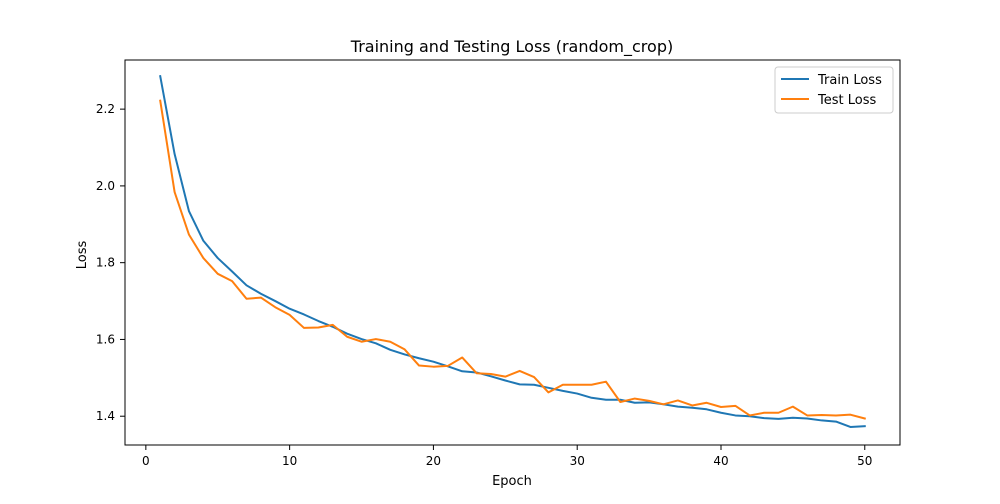 The height and width of the screenshot is (504, 1000). What do you see at coordinates (846, 100) in the screenshot?
I see `legend-test-label: Test Loss` at bounding box center [846, 100].